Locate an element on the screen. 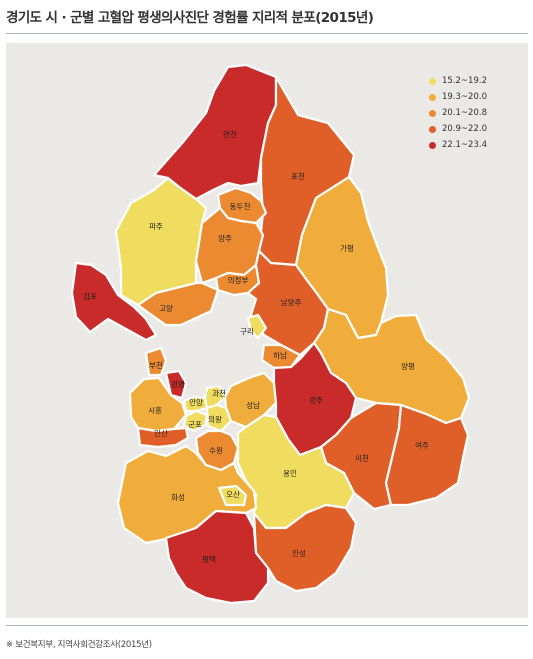  region-label-24: 이천 is located at coordinates (362, 458).